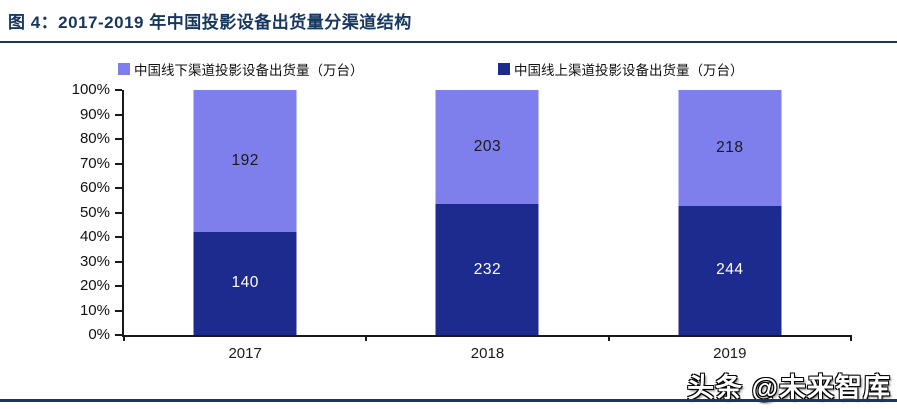 This screenshot has height=409, width=897. Describe the element at coordinates (487, 353) in the screenshot. I see `x-axis-category-label: 2018` at that location.